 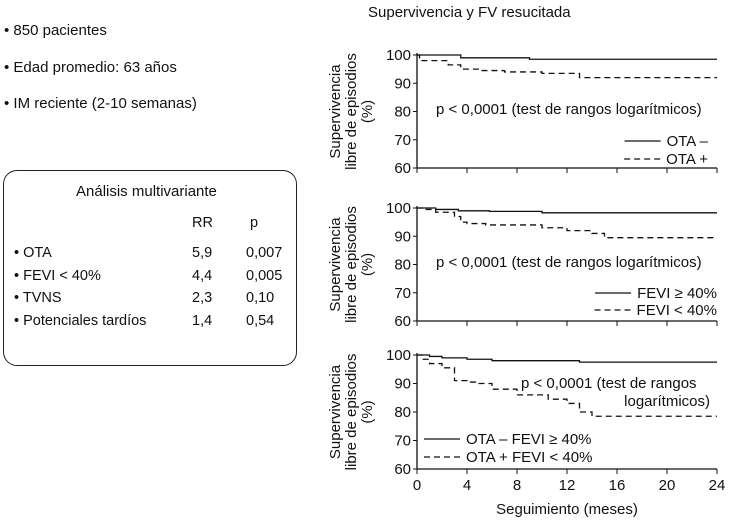 What do you see at coordinates (202, 253) in the screenshot?
I see `table-cell-rr: 5,9` at bounding box center [202, 253].